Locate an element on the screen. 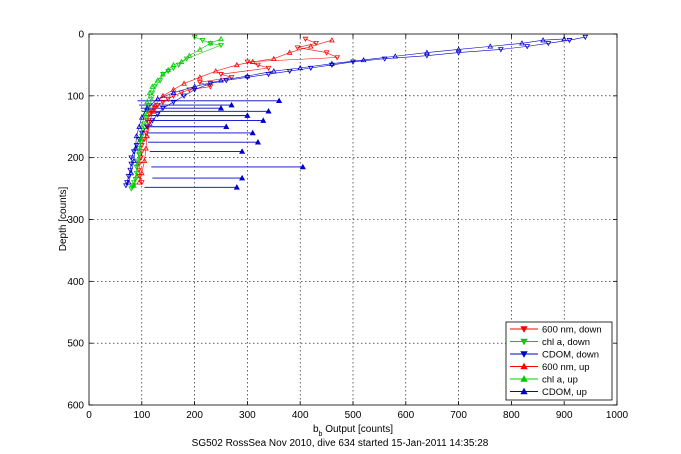  y-tick-label: 100 is located at coordinates (75, 96).